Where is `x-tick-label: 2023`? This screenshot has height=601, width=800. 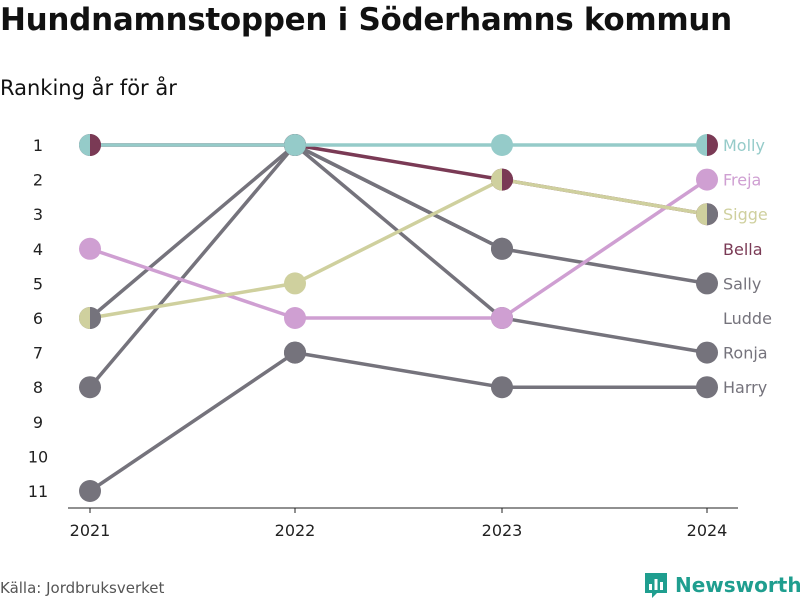 x-tick-label: 2023 is located at coordinates (502, 530).